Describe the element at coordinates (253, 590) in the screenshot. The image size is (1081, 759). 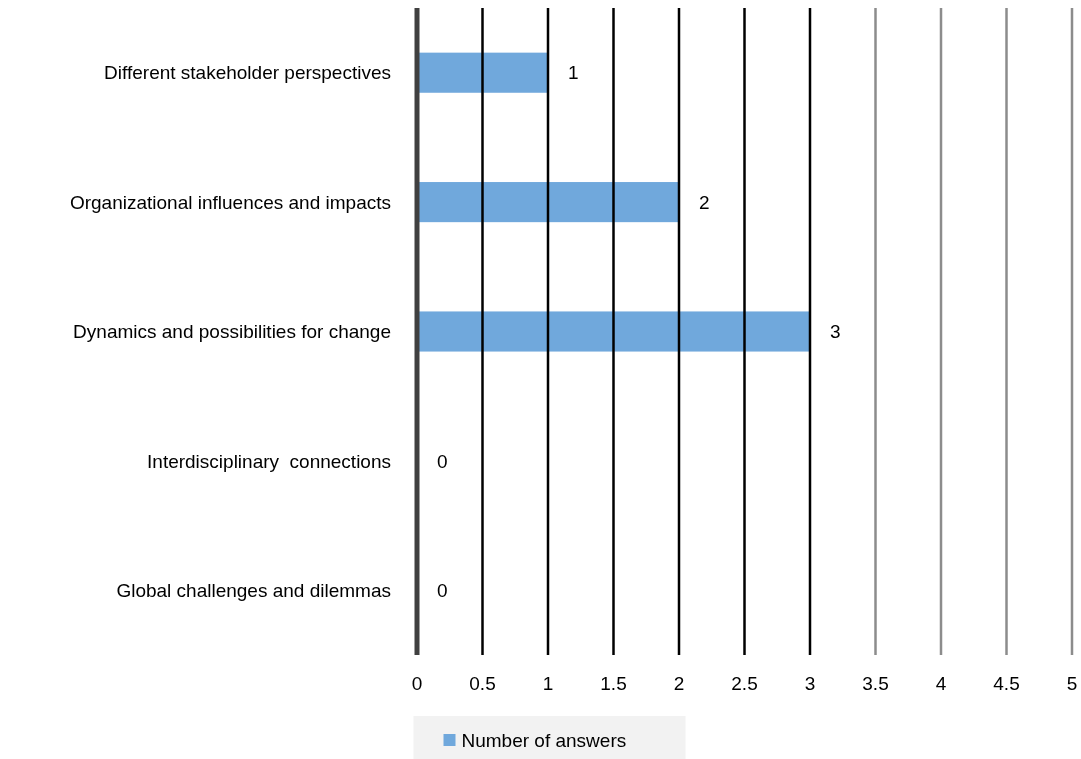
I see `y-tick-label: Global challenges and dilemmas` at that location.